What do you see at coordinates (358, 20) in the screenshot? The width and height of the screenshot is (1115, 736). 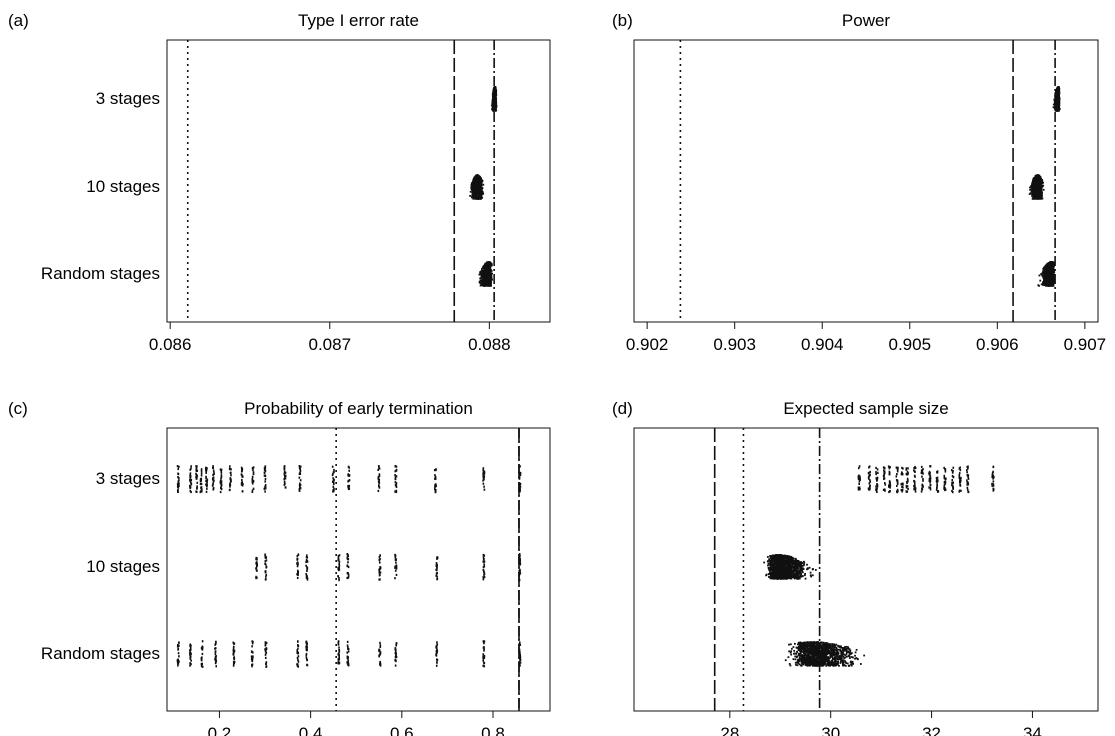 I see `chart-title: Type I error rate` at bounding box center [358, 20].